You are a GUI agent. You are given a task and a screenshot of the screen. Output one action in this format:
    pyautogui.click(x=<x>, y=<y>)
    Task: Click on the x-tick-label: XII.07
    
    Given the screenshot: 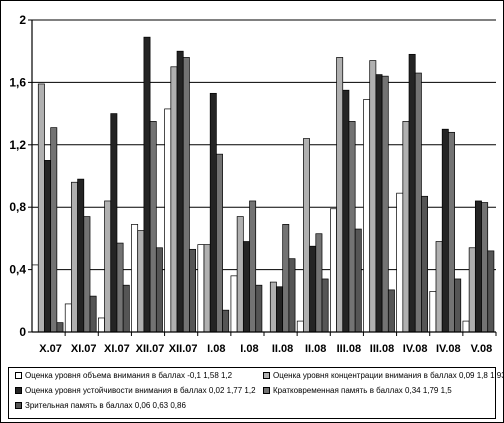 What is the action you would take?
    pyautogui.click(x=183, y=349)
    